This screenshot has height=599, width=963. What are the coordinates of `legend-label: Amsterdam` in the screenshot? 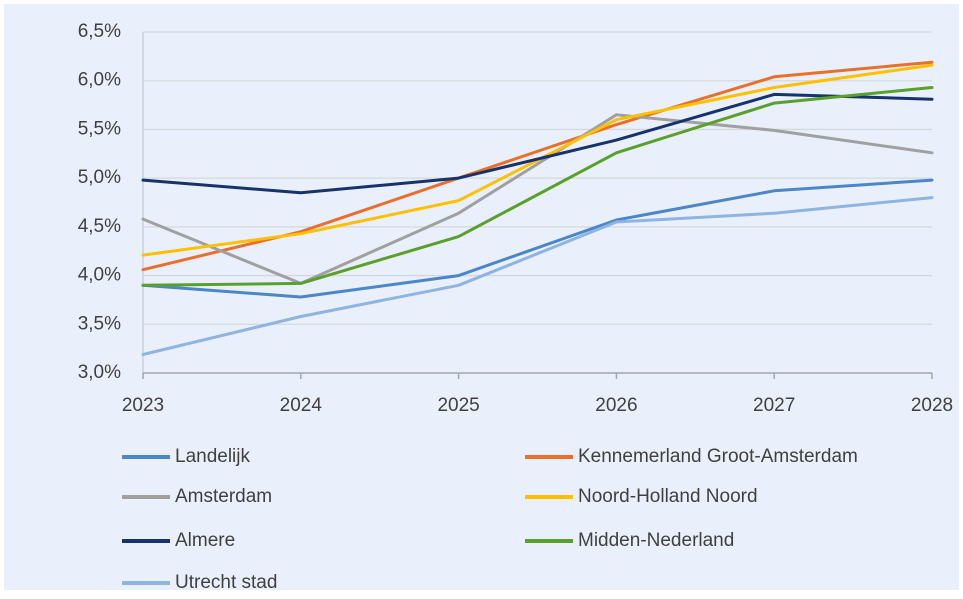 It's located at (223, 496).